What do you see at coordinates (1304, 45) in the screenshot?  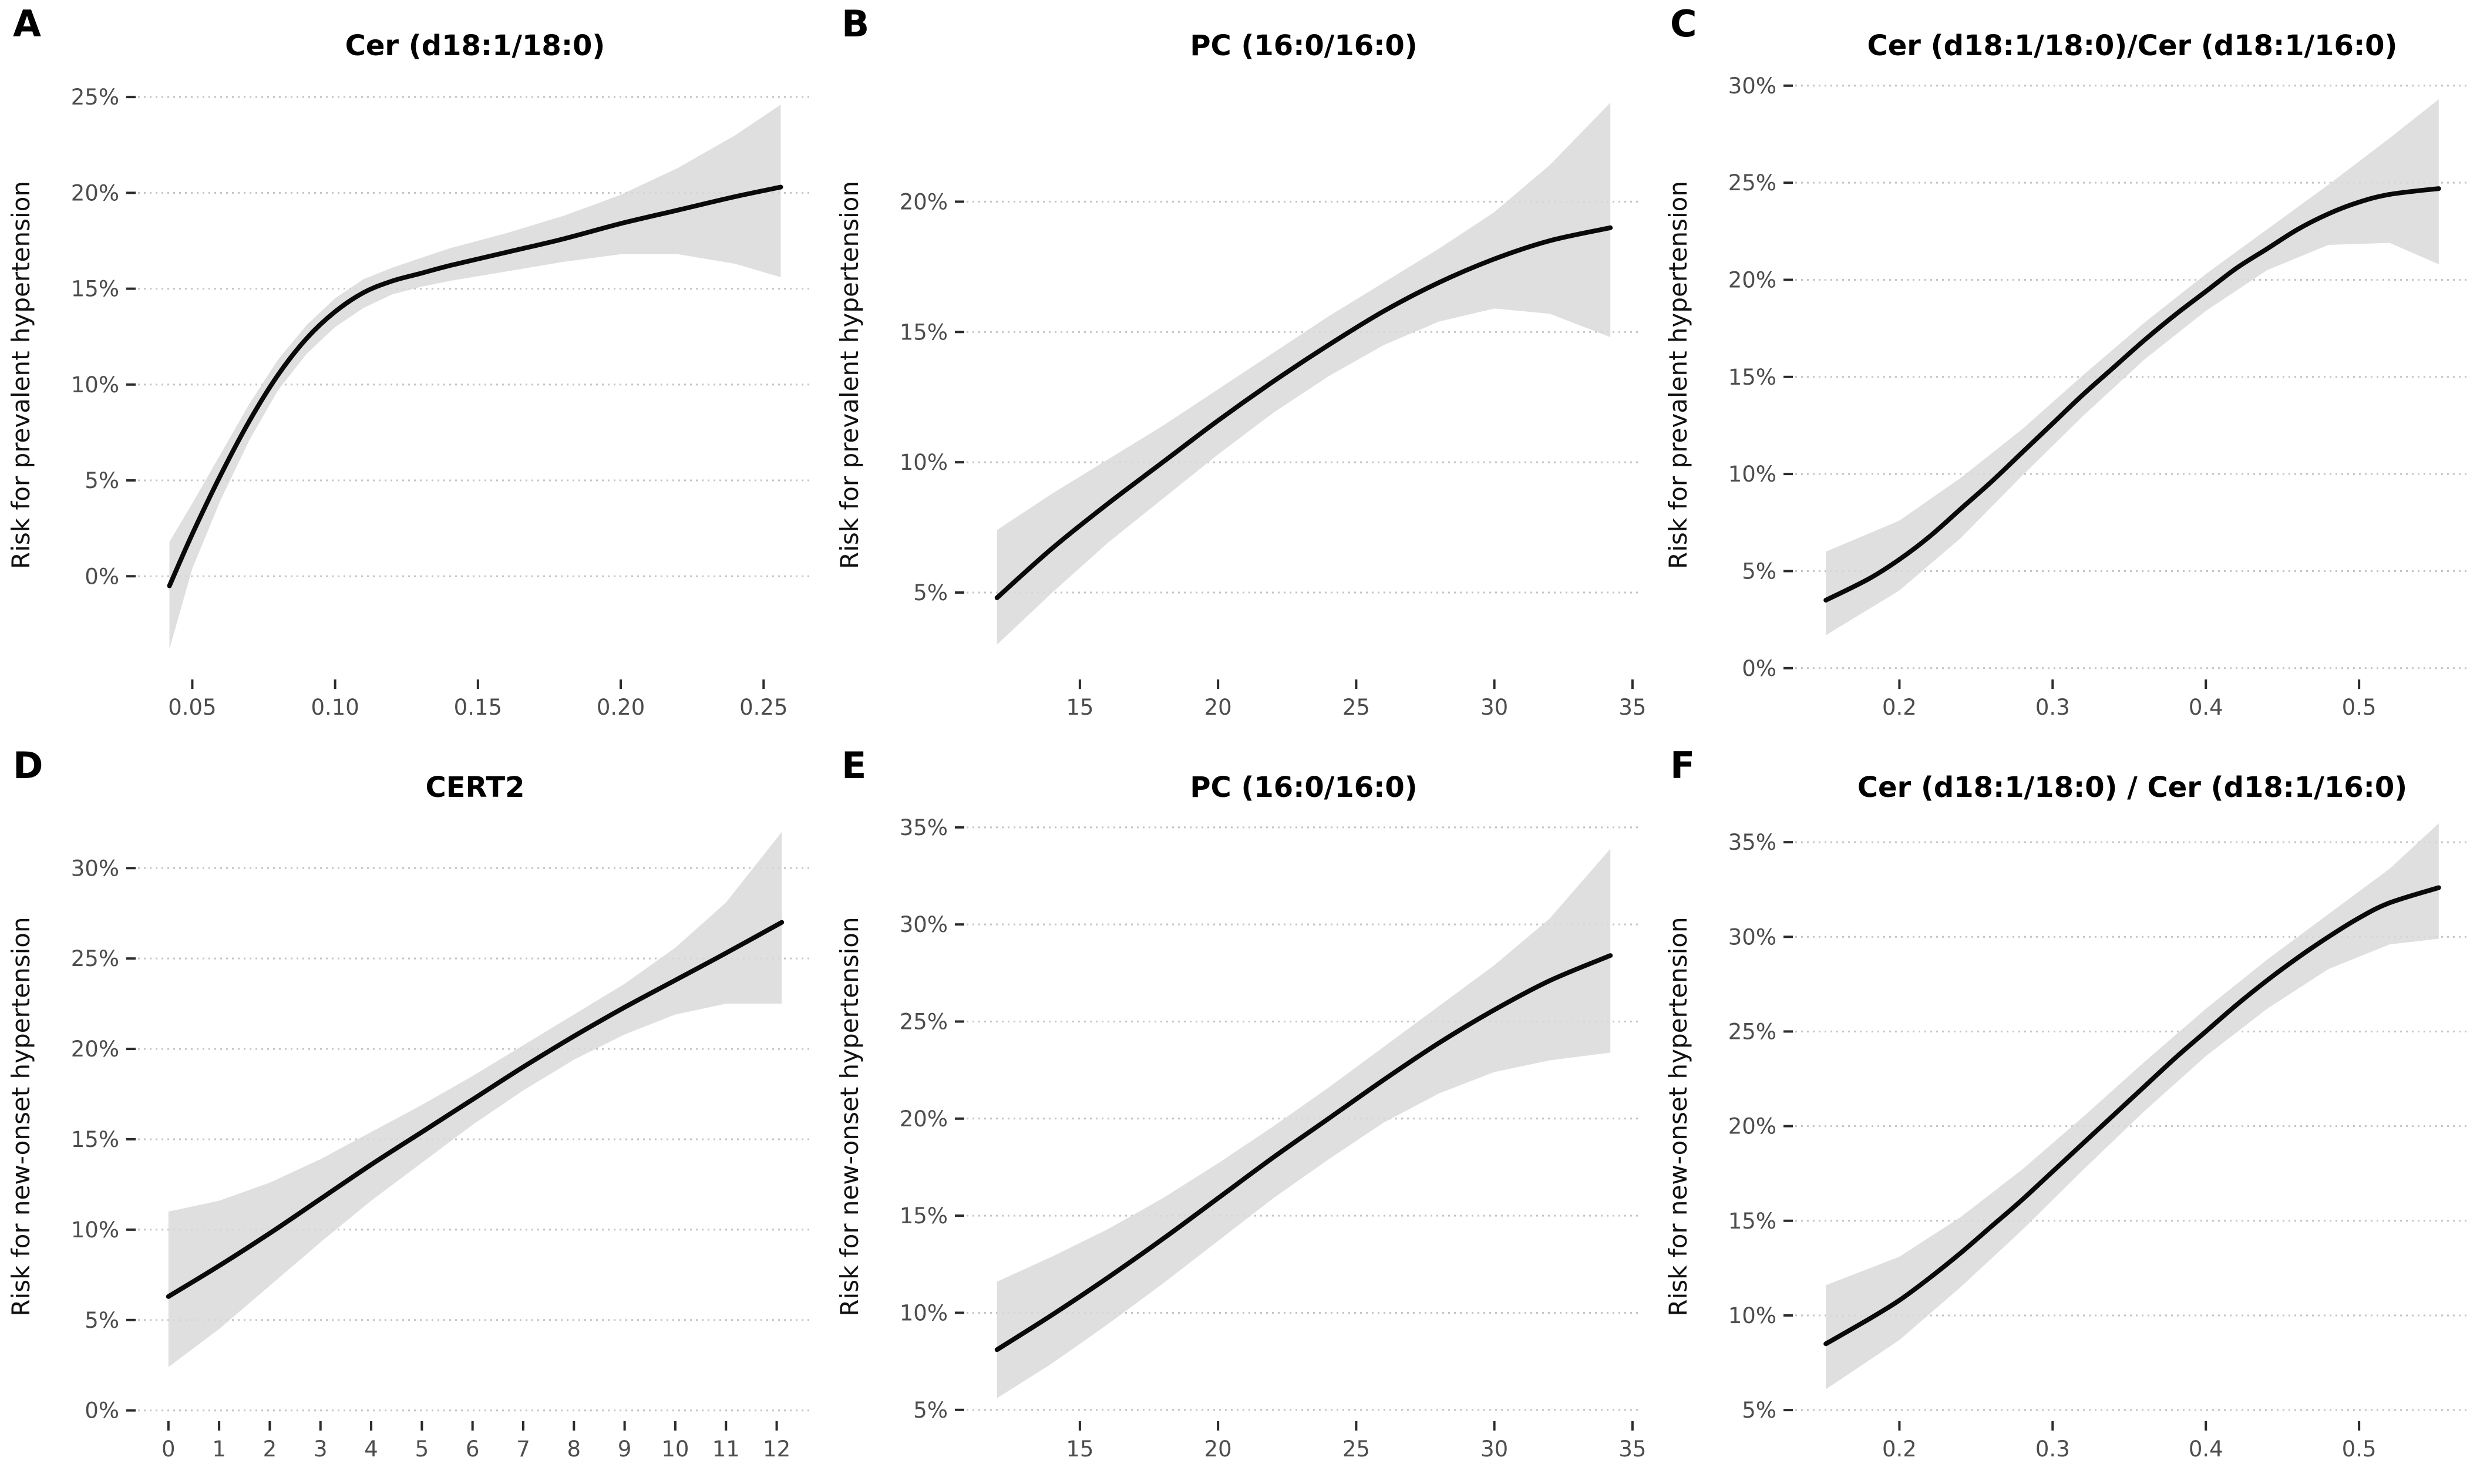 I see `panel-title: PC (16:0/16:0)` at bounding box center [1304, 45].